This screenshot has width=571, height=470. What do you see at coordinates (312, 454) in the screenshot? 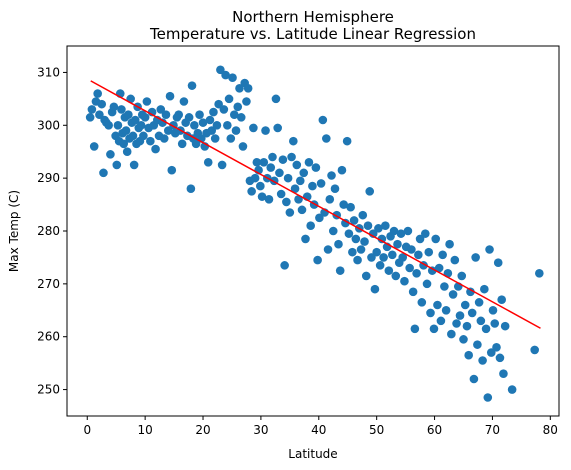
I see `x-axis-label: Latitude` at bounding box center [312, 454].